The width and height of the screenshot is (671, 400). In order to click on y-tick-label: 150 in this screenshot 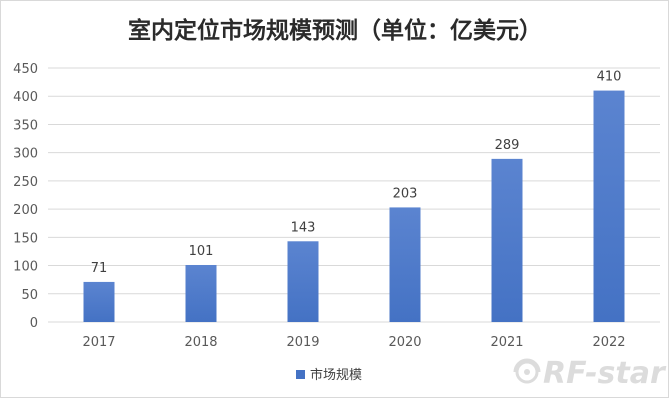, I will do `click(25, 238)`.